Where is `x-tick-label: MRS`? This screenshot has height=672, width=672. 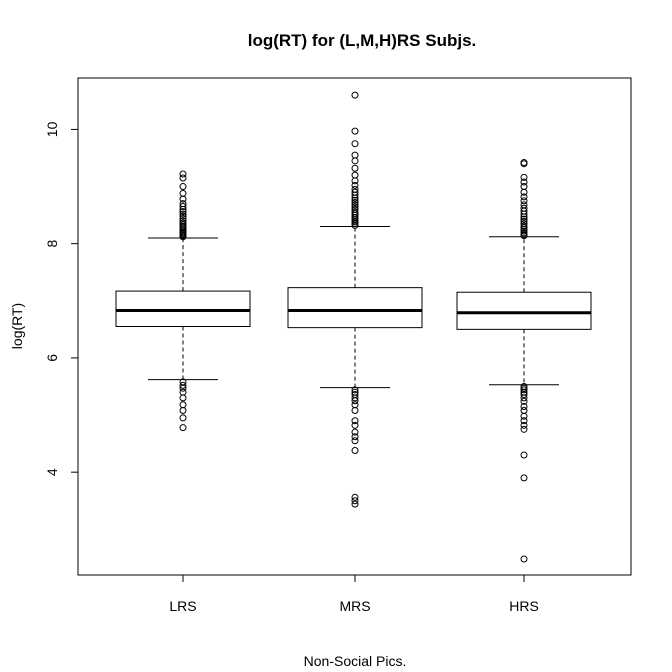
x-tick-label: MRS is located at coordinates (354, 606).